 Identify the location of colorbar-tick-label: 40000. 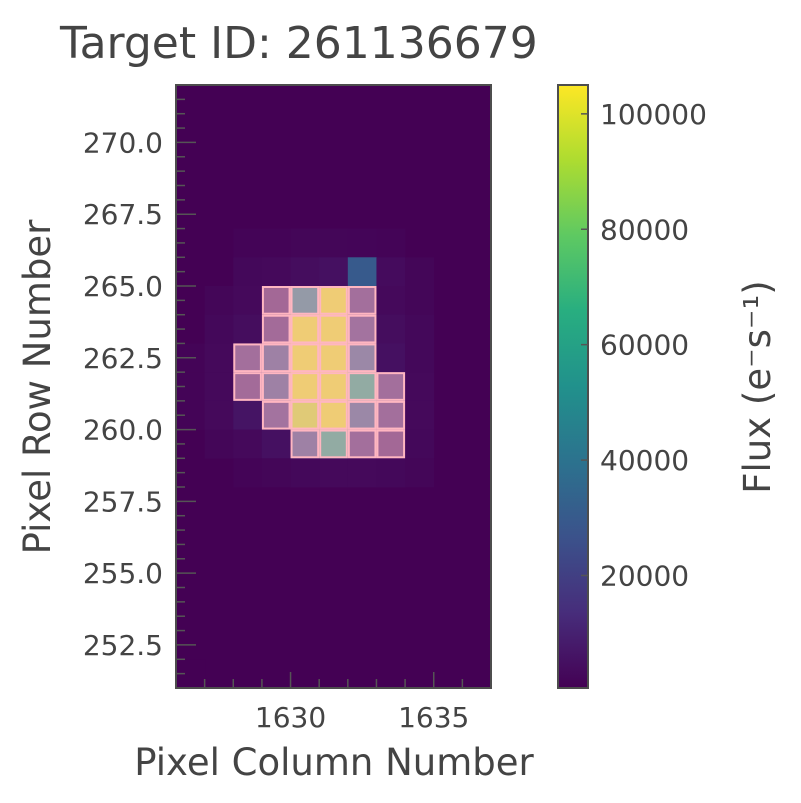
(644, 460).